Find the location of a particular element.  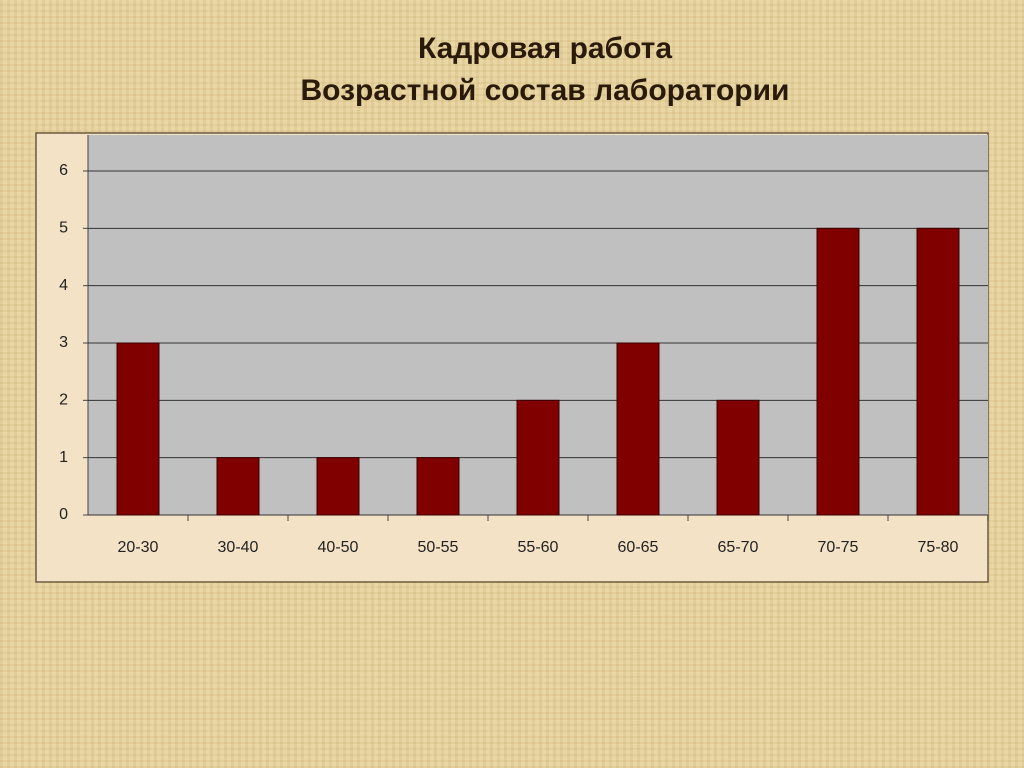

x-tick-label: 75-80 is located at coordinates (938, 547).